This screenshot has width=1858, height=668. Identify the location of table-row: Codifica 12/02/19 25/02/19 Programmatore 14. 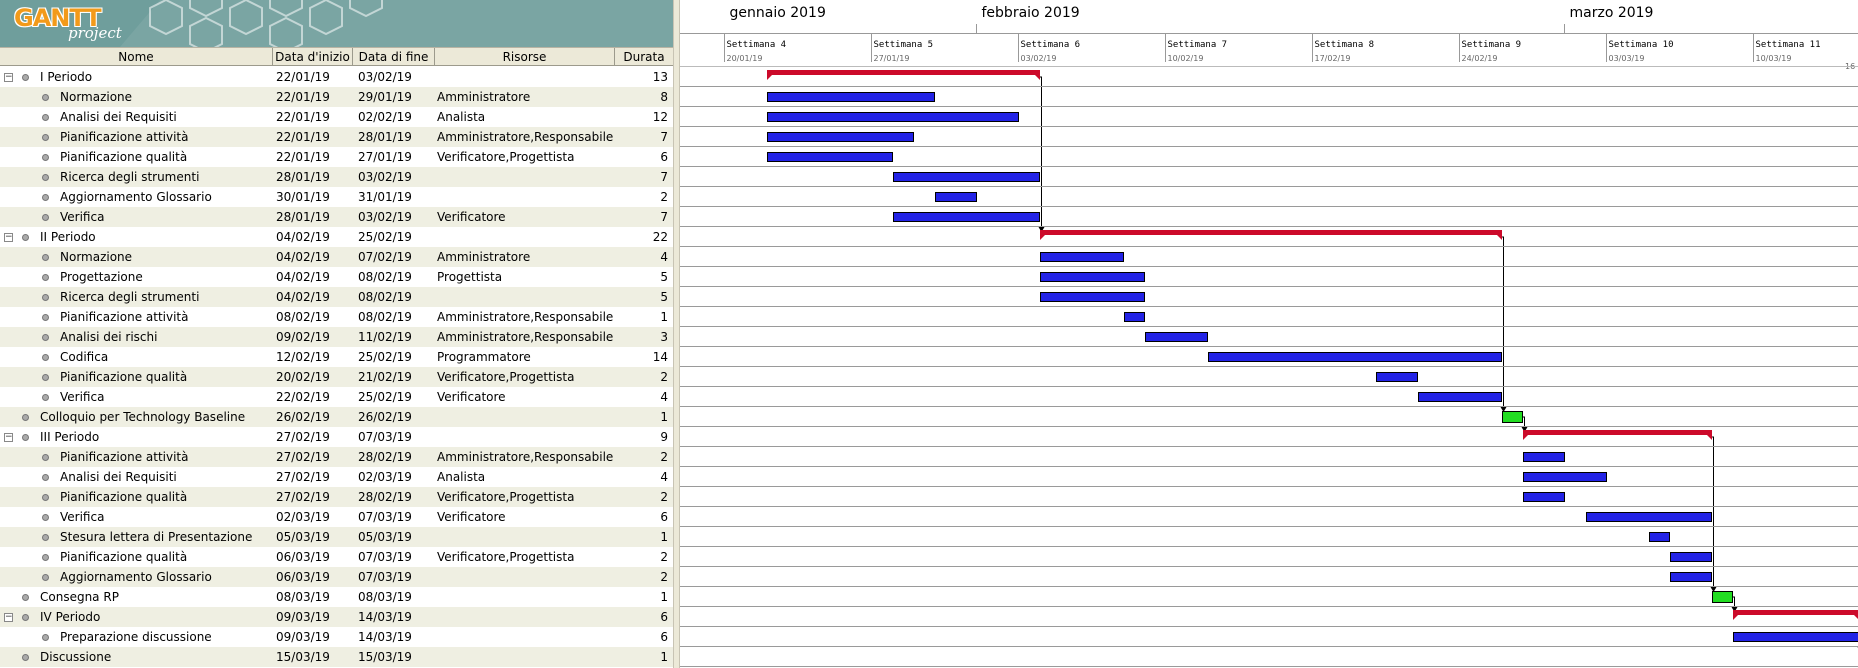
(336, 357).